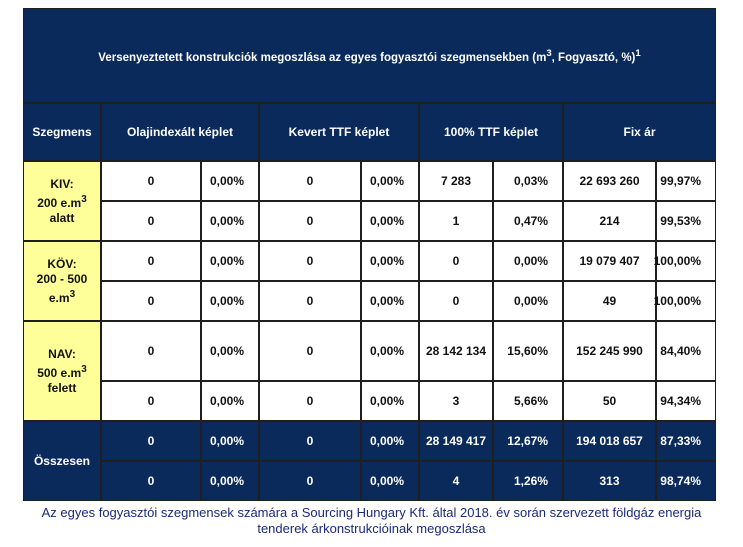  What do you see at coordinates (456, 351) in the screenshot?
I see `cell-ttf-value: 28 142 134` at bounding box center [456, 351].